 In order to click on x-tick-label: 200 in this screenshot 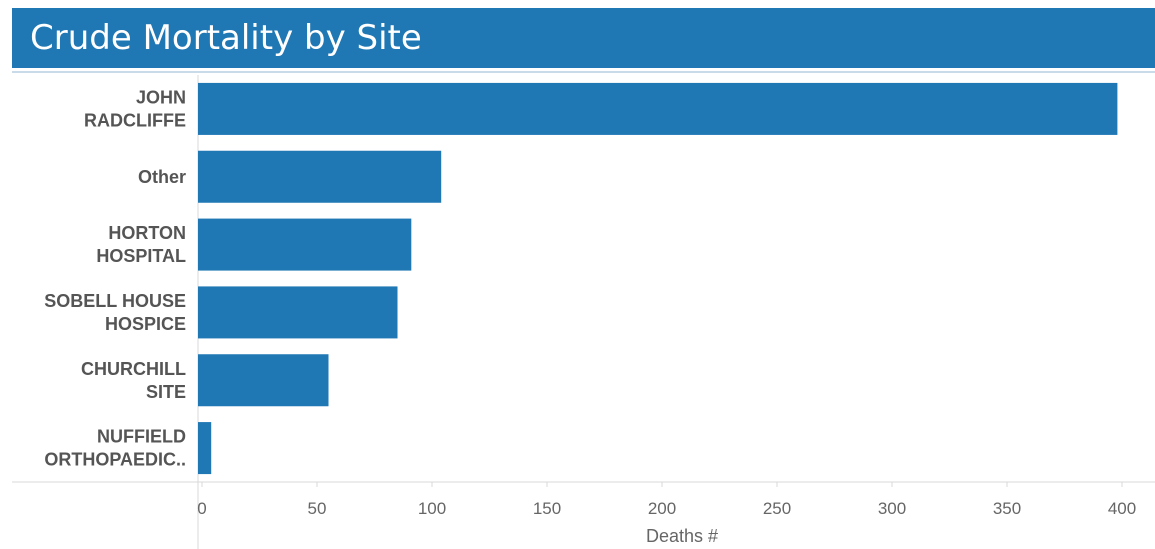, I will do `click(662, 508)`.